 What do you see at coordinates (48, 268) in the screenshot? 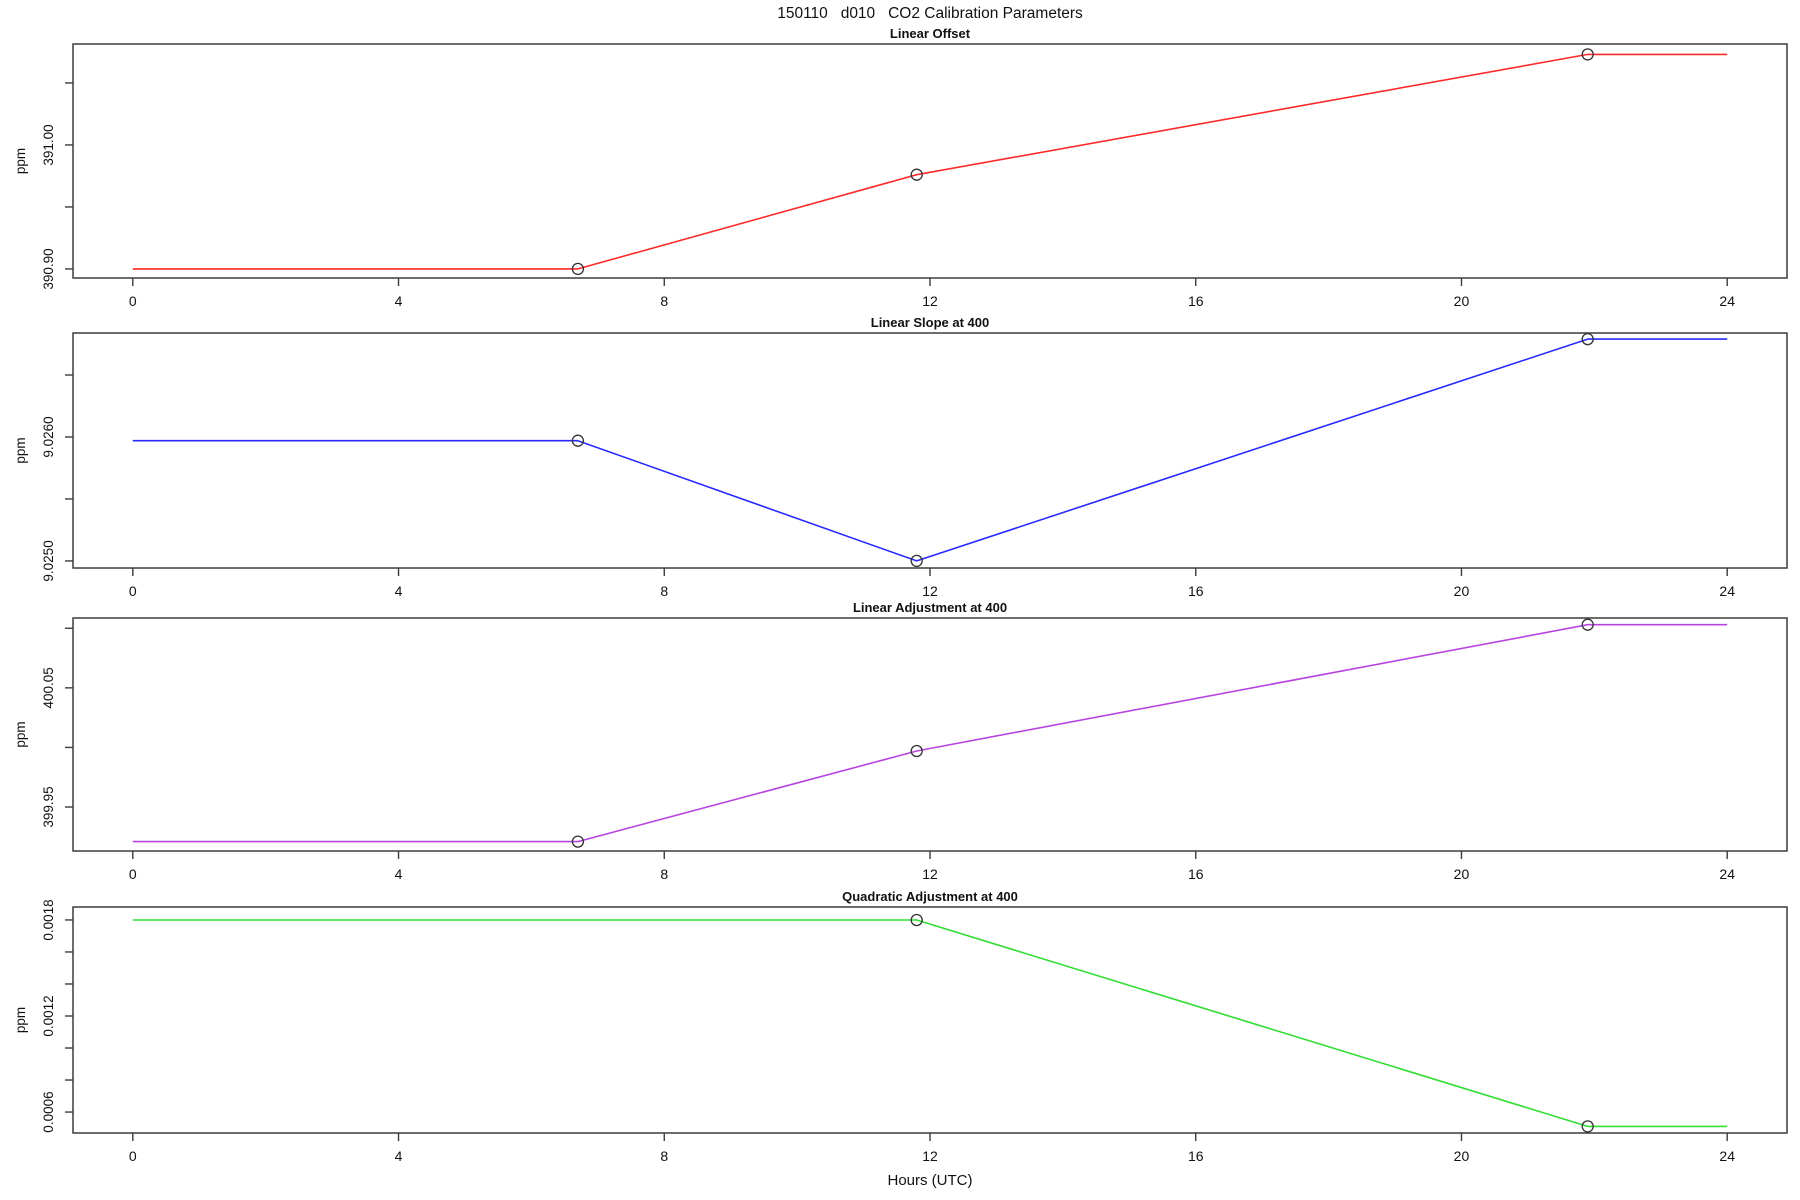
I see `y-tick-label: 390.90` at bounding box center [48, 268].